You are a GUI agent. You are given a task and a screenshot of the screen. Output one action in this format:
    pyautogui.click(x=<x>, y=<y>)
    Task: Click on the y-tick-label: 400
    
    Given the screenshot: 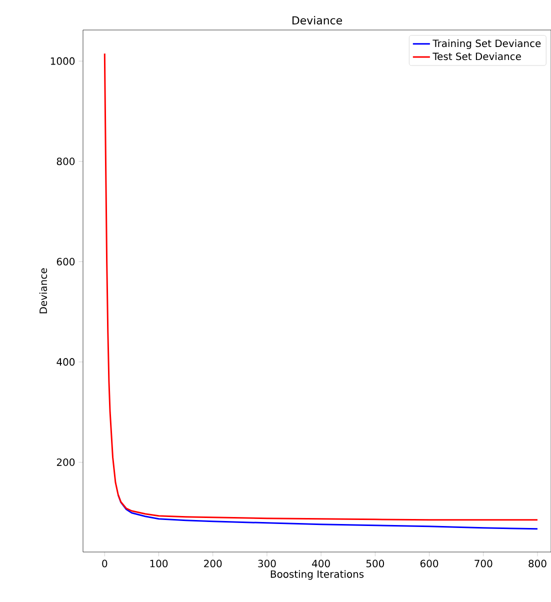 What is the action you would take?
    pyautogui.click(x=65, y=362)
    